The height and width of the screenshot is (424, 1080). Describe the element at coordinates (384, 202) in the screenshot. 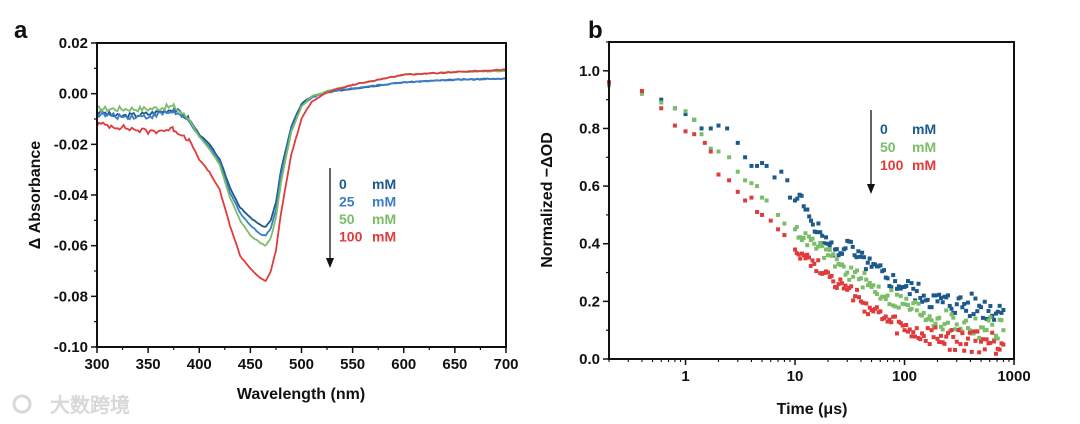

I see `legend-unit: mM` at that location.